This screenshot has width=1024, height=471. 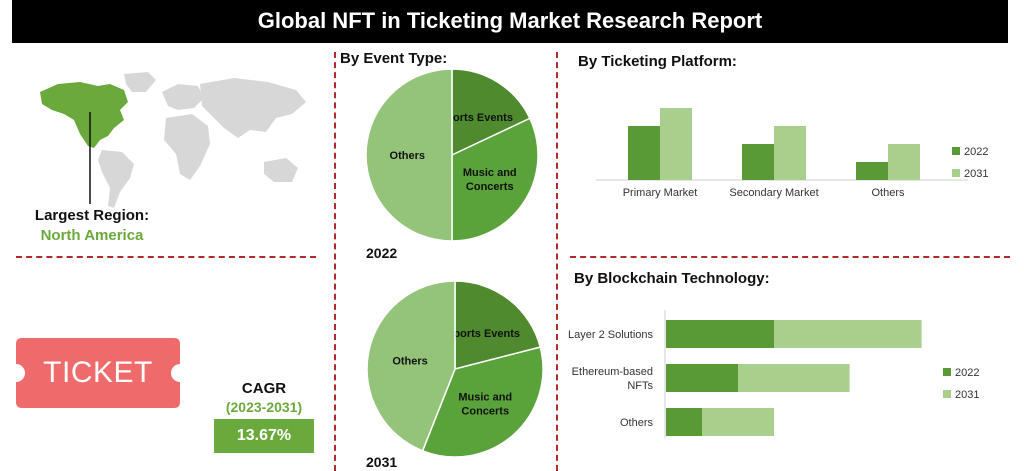 I want to click on map-australia, so click(x=281, y=170).